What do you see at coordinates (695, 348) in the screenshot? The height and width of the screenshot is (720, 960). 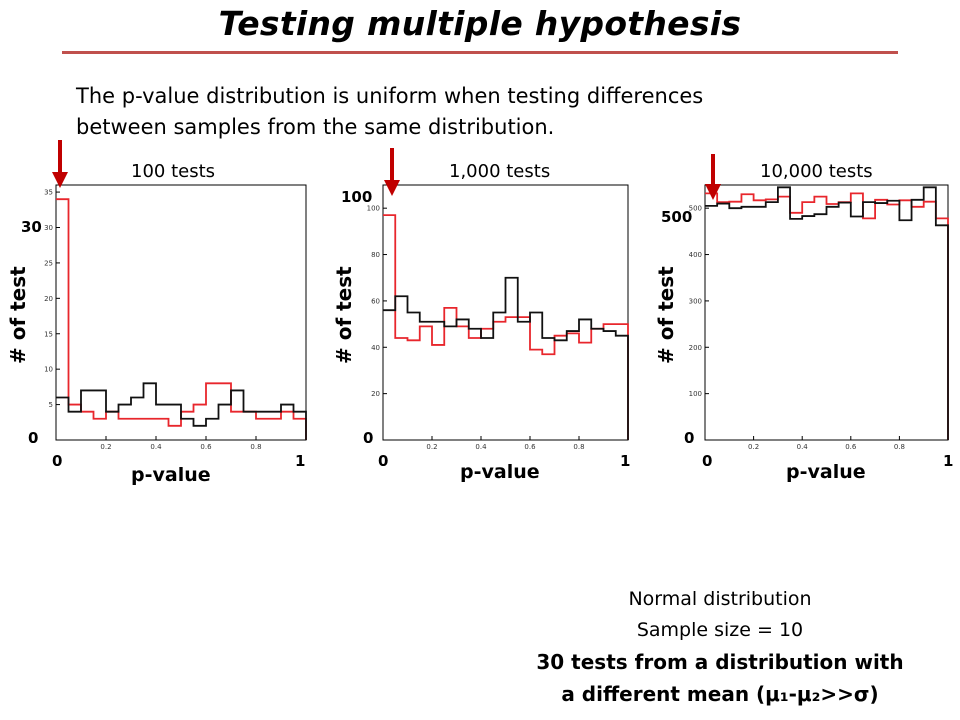 I see `chart-3-y-tick-label: 200` at bounding box center [695, 348].